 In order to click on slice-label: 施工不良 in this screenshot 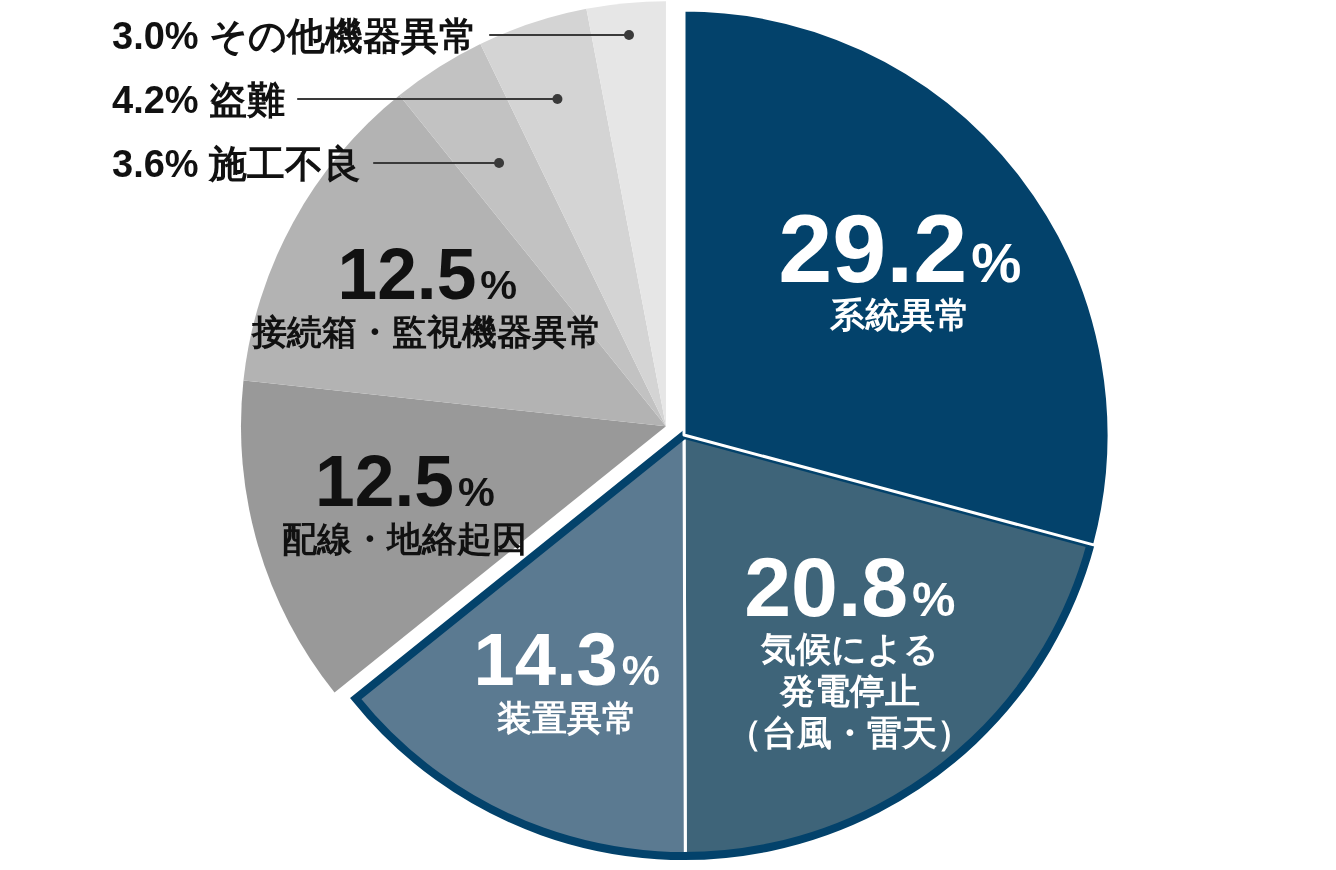, I will do `click(280, 163)`.